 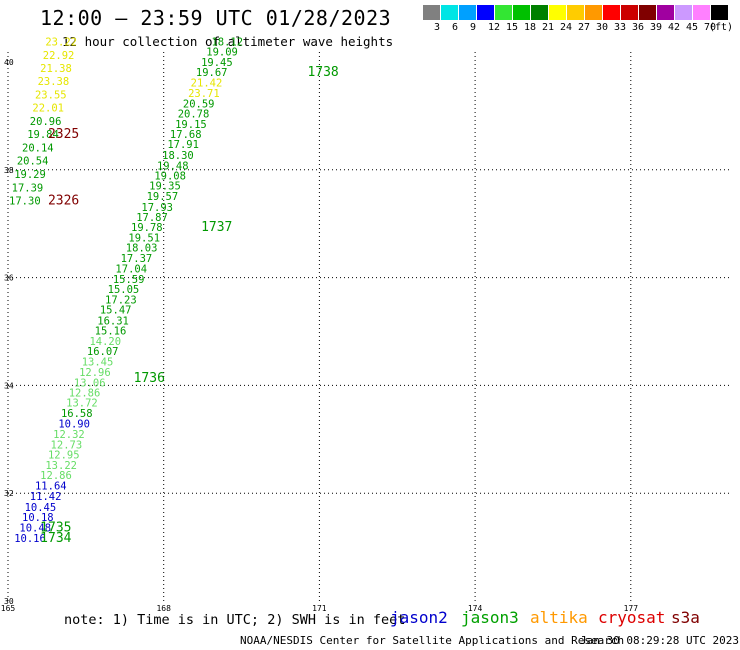 What do you see at coordinates (638, 27) in the screenshot?
I see `color-scale-tick: 36` at bounding box center [638, 27].